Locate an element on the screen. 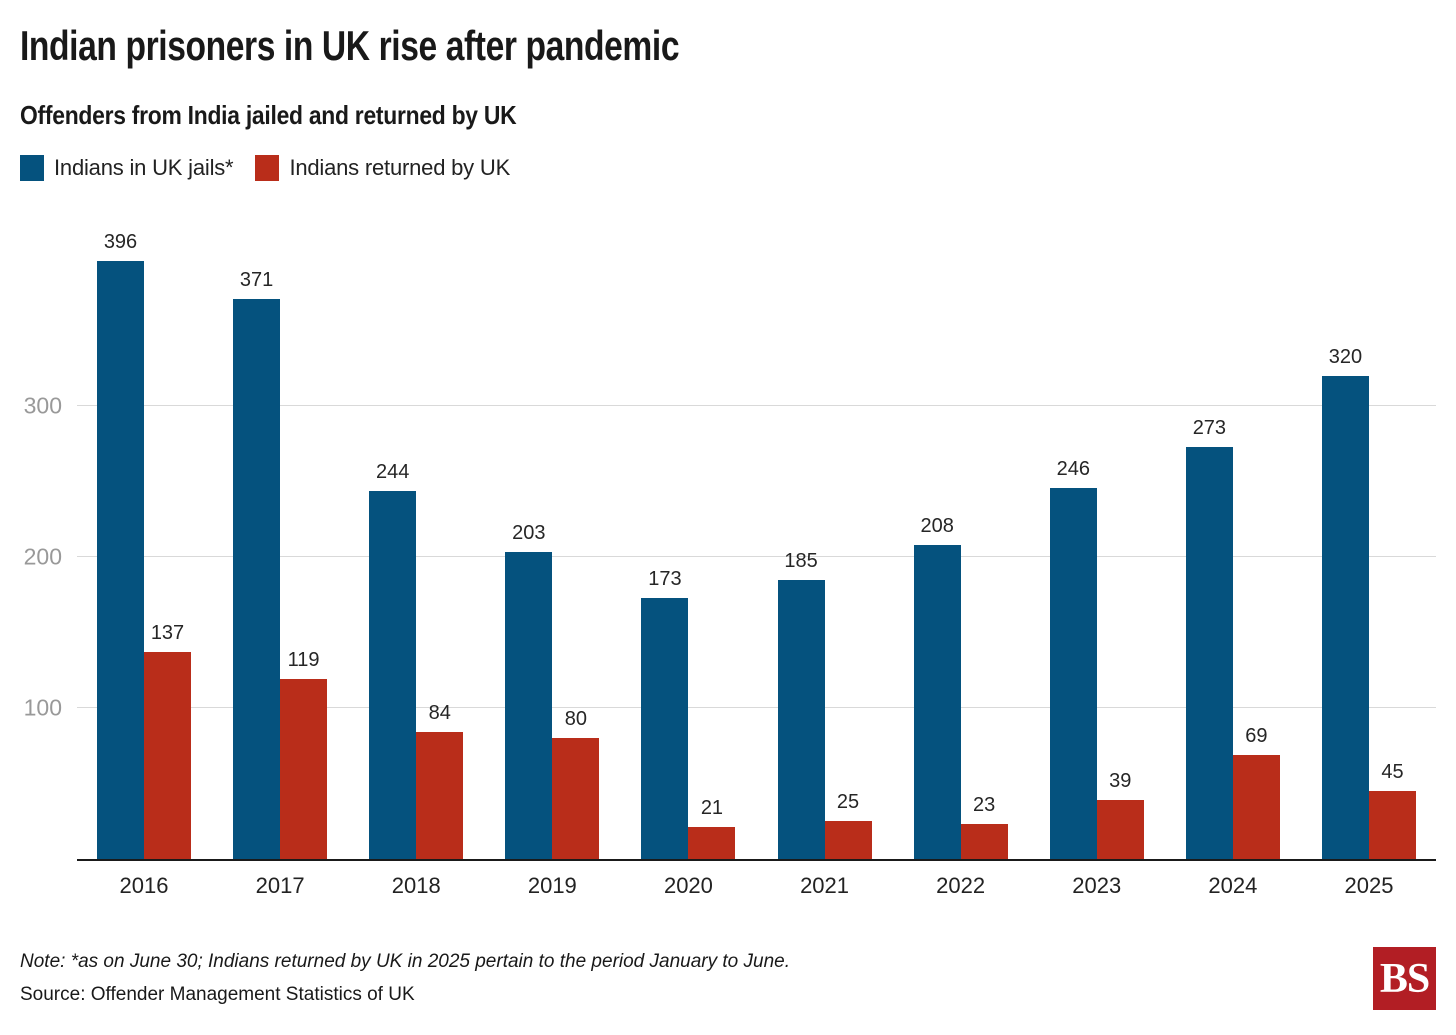 This screenshot has height=1035, width=1456. legend-label-jails: Indians in UK jails* is located at coordinates (144, 167).